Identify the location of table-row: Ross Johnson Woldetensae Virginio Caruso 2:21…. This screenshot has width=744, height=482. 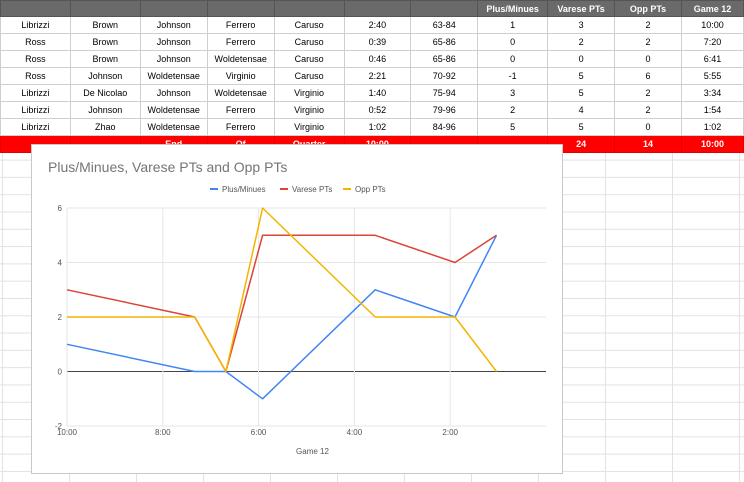
(372, 76).